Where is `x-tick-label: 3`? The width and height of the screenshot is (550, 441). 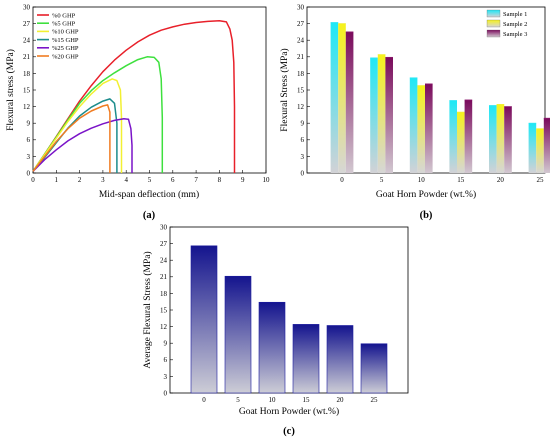
x-tick-label: 3 is located at coordinates (103, 180).